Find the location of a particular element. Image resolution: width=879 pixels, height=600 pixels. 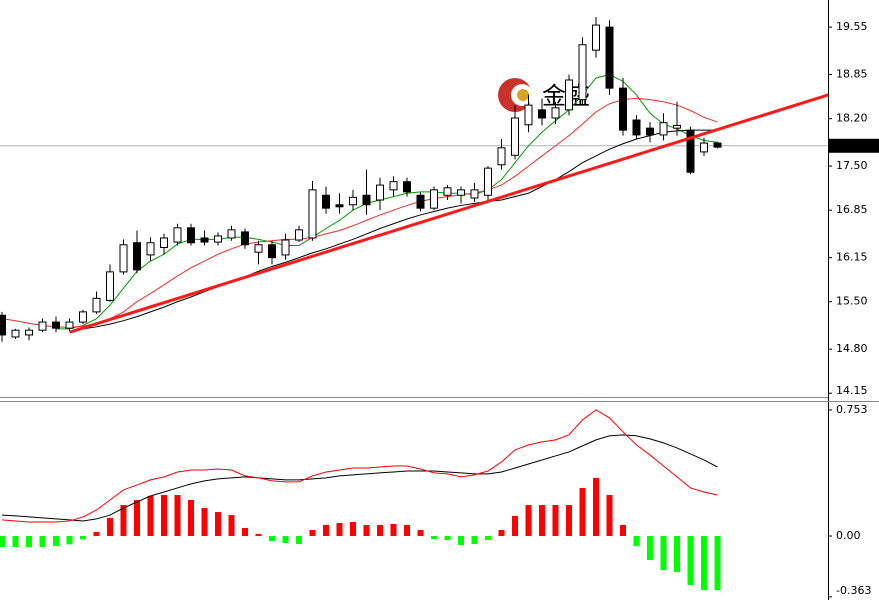

y-tick-label: 14.15 is located at coordinates (852, 390).